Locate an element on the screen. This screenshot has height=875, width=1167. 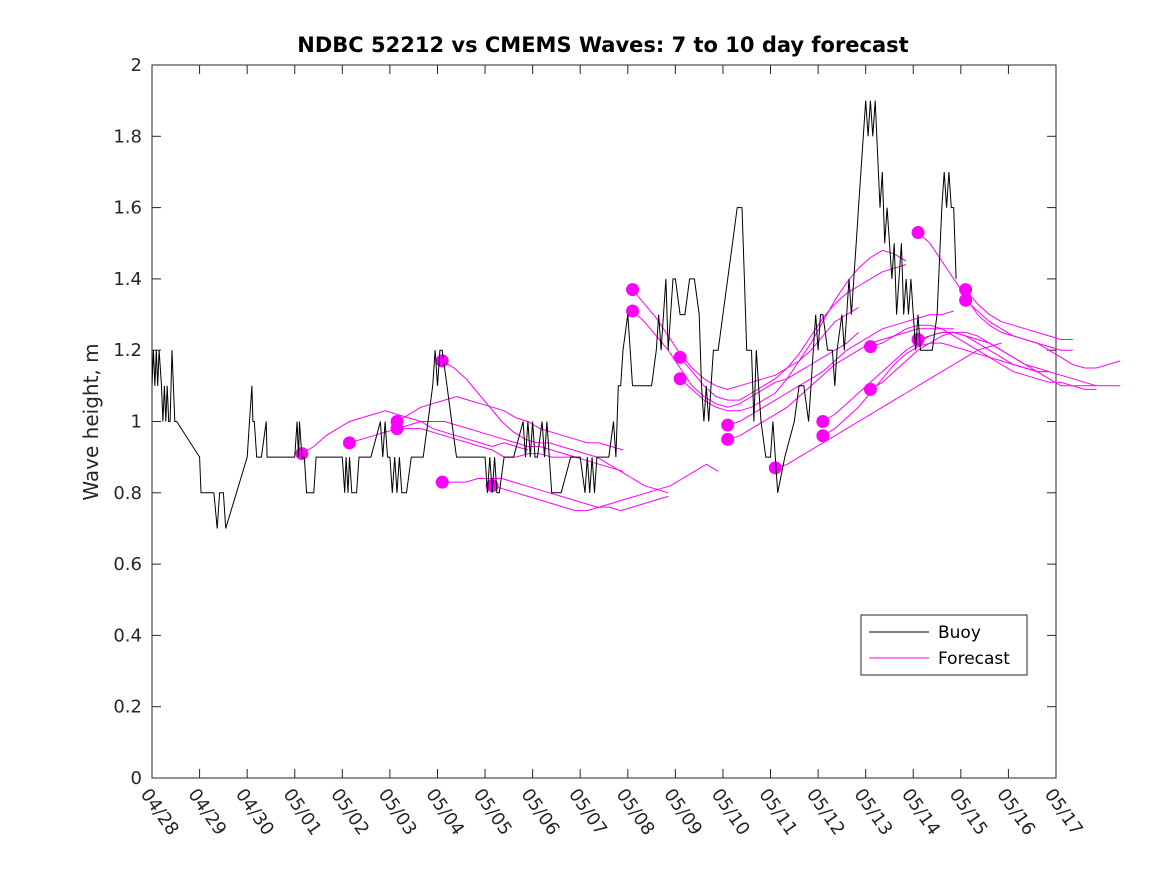
y-axis-label: Wave height, m is located at coordinates (91, 421).